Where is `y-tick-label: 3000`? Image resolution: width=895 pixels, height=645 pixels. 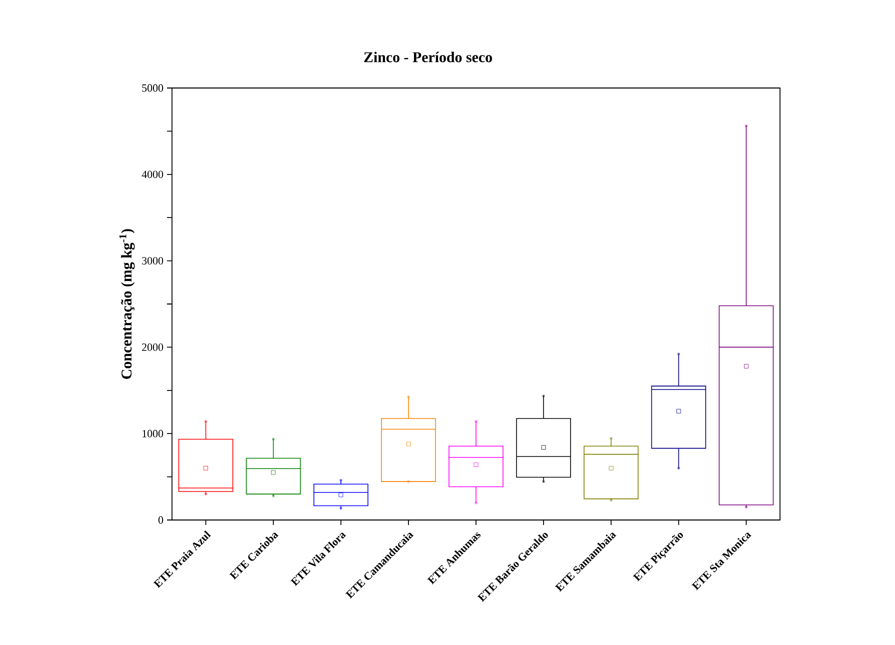 y-tick-label: 3000 is located at coordinates (153, 260).